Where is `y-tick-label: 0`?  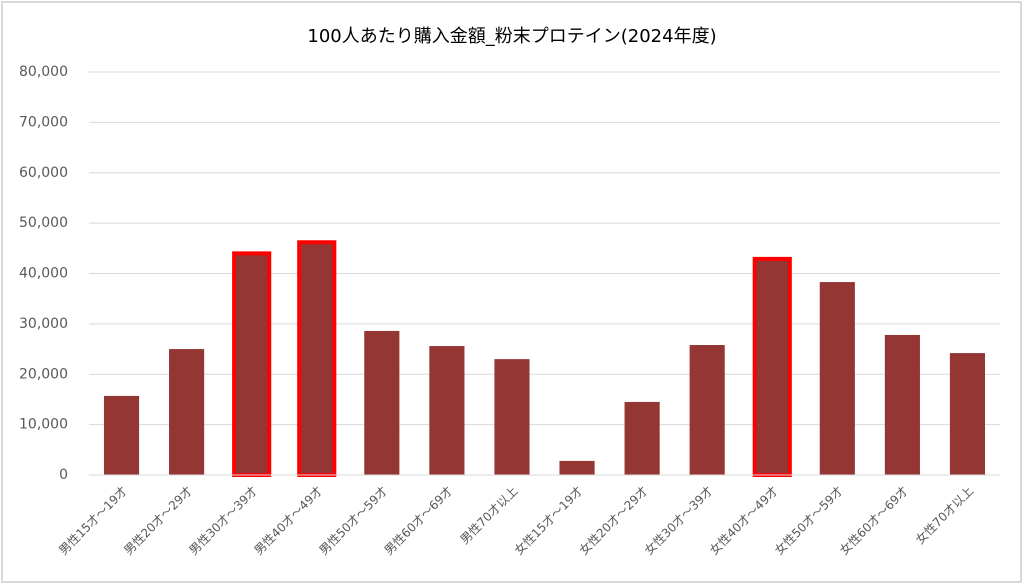
y-tick-label: 0 is located at coordinates (63, 475).